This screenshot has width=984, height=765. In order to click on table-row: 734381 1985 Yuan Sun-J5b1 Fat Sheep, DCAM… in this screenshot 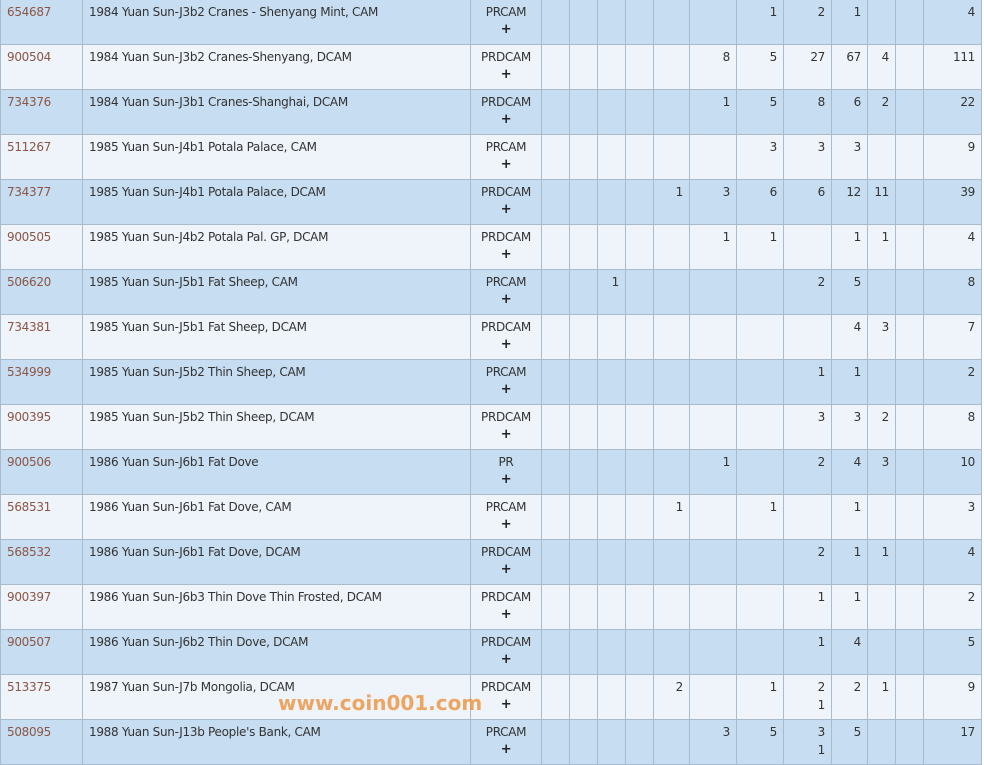, I will do `click(491, 337)`.